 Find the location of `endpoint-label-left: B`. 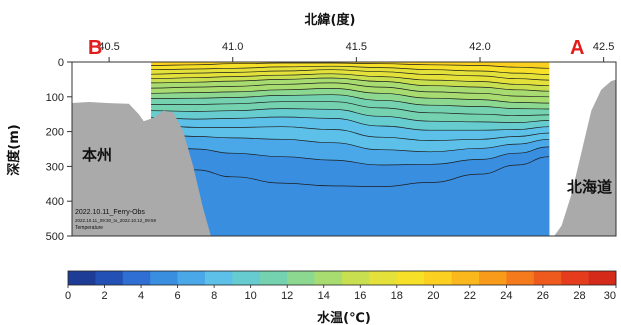

endpoint-label-left: B is located at coordinates (95, 48).